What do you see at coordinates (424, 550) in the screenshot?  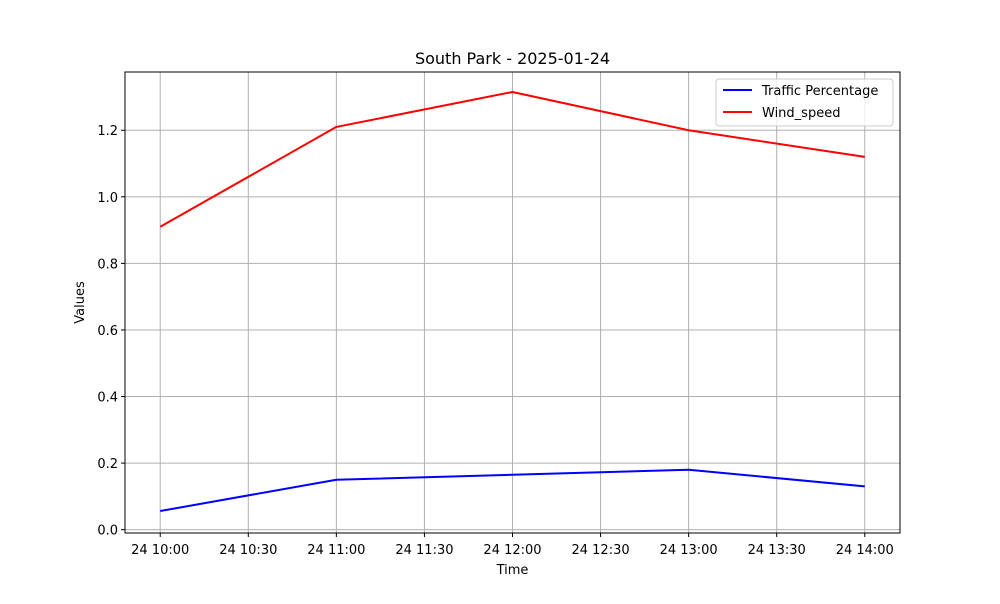 I see `x-tick-label: 24 11:30` at bounding box center [424, 550].